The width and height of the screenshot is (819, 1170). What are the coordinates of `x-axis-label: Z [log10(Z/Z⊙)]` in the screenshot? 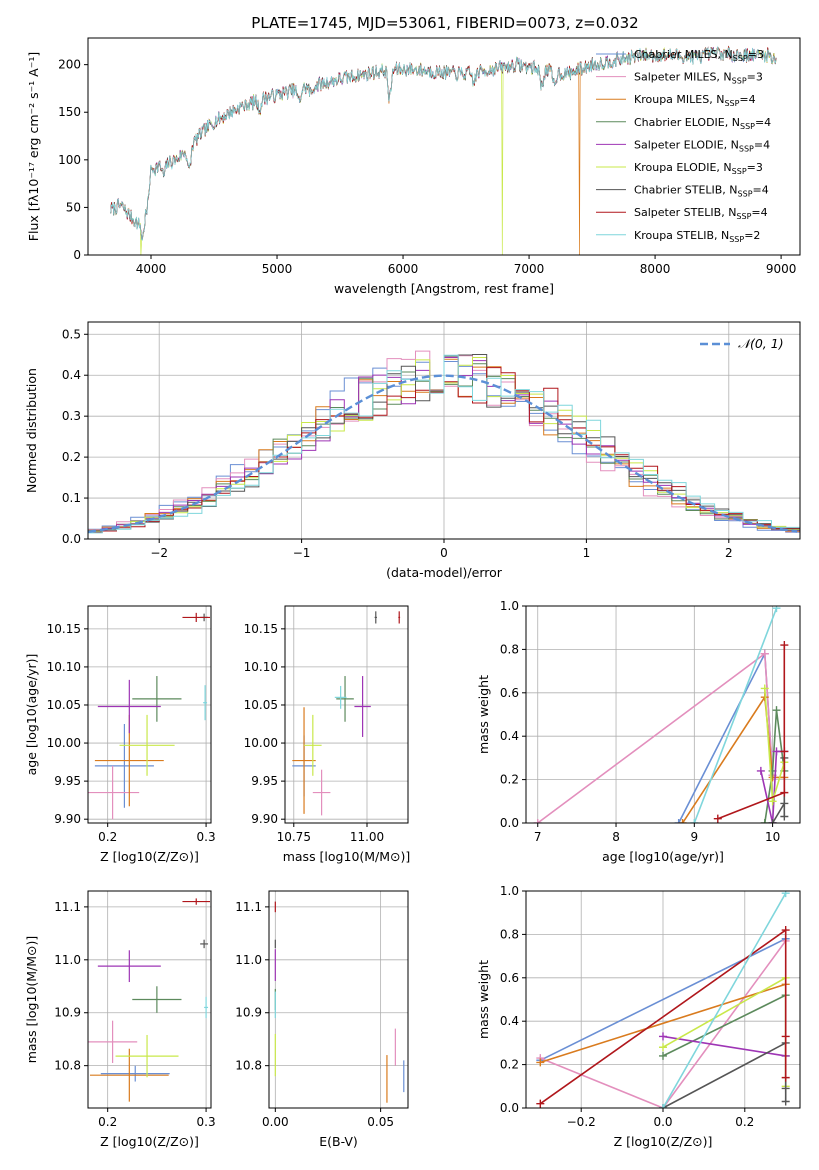 It's located at (149, 1141).